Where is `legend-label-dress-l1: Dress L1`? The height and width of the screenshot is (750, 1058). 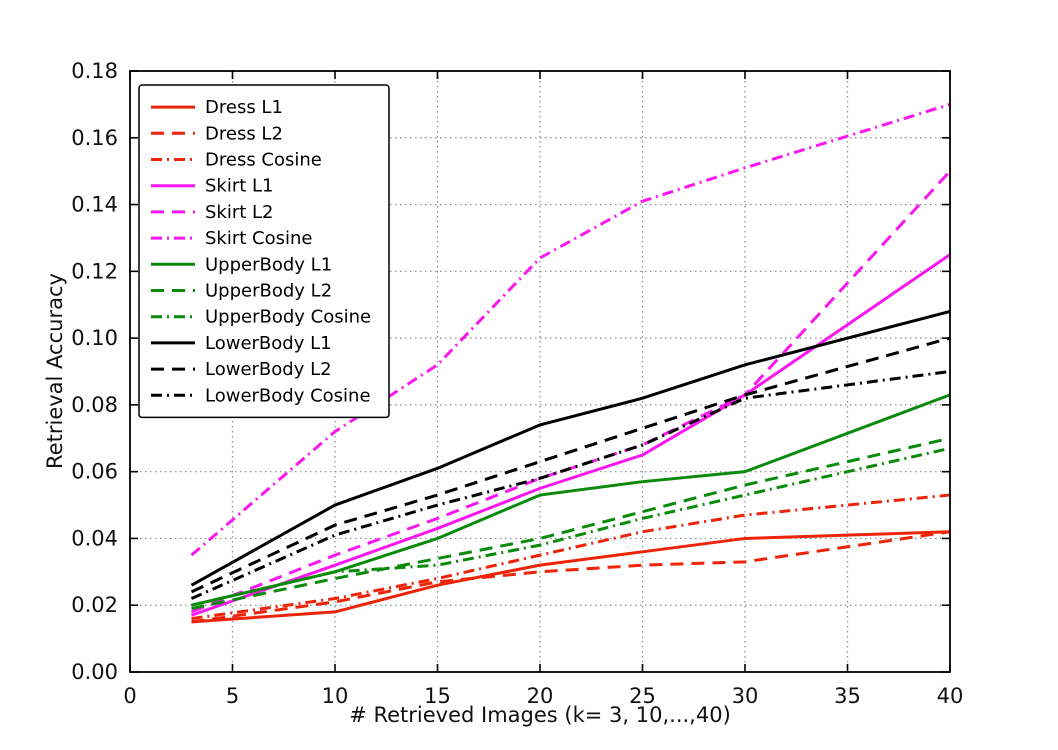
legend-label-dress-l1: Dress L1 is located at coordinates (244, 107).